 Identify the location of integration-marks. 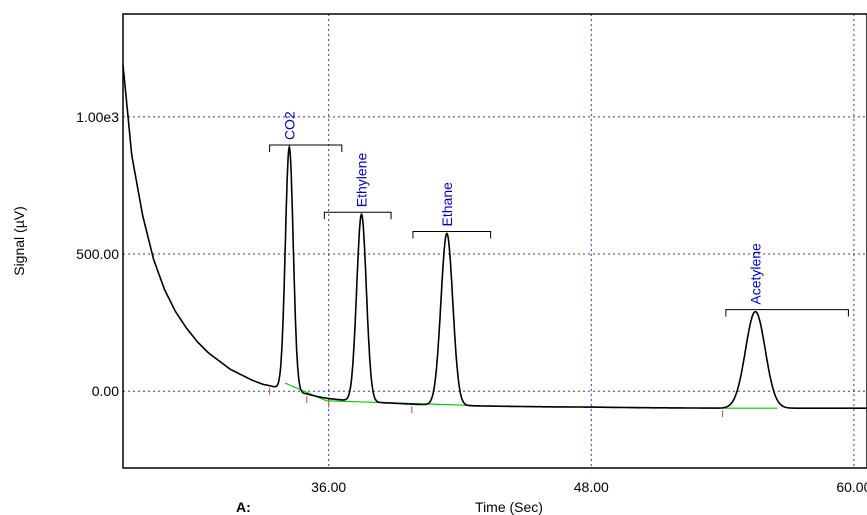
(496, 402).